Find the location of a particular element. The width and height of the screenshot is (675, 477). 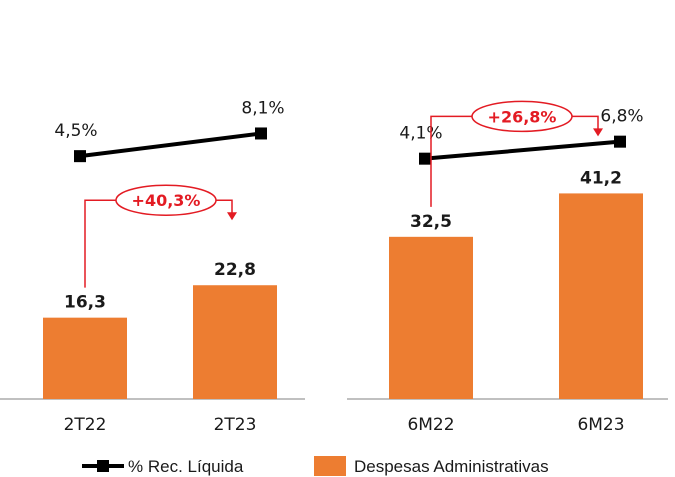

category-tick-label: 2T22 is located at coordinates (85, 425).